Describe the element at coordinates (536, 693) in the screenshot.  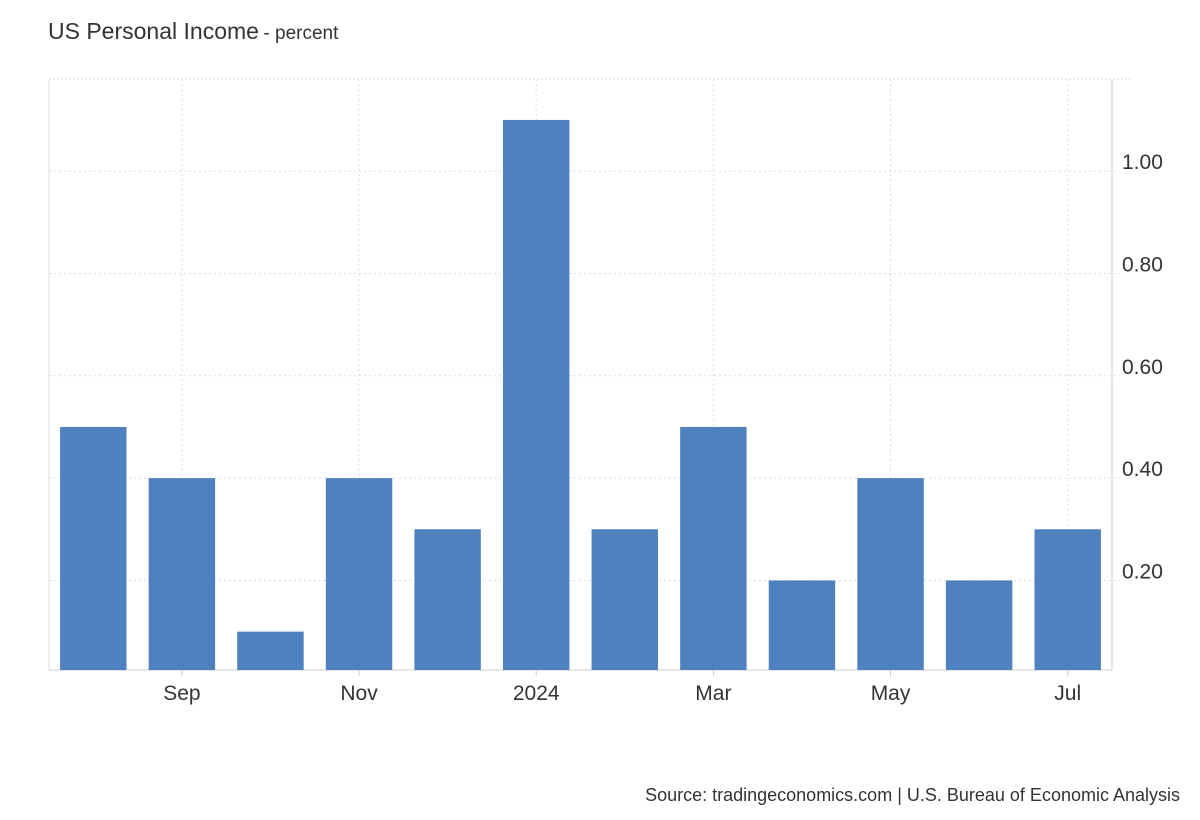
I see `x-tick-label: 2024` at that location.